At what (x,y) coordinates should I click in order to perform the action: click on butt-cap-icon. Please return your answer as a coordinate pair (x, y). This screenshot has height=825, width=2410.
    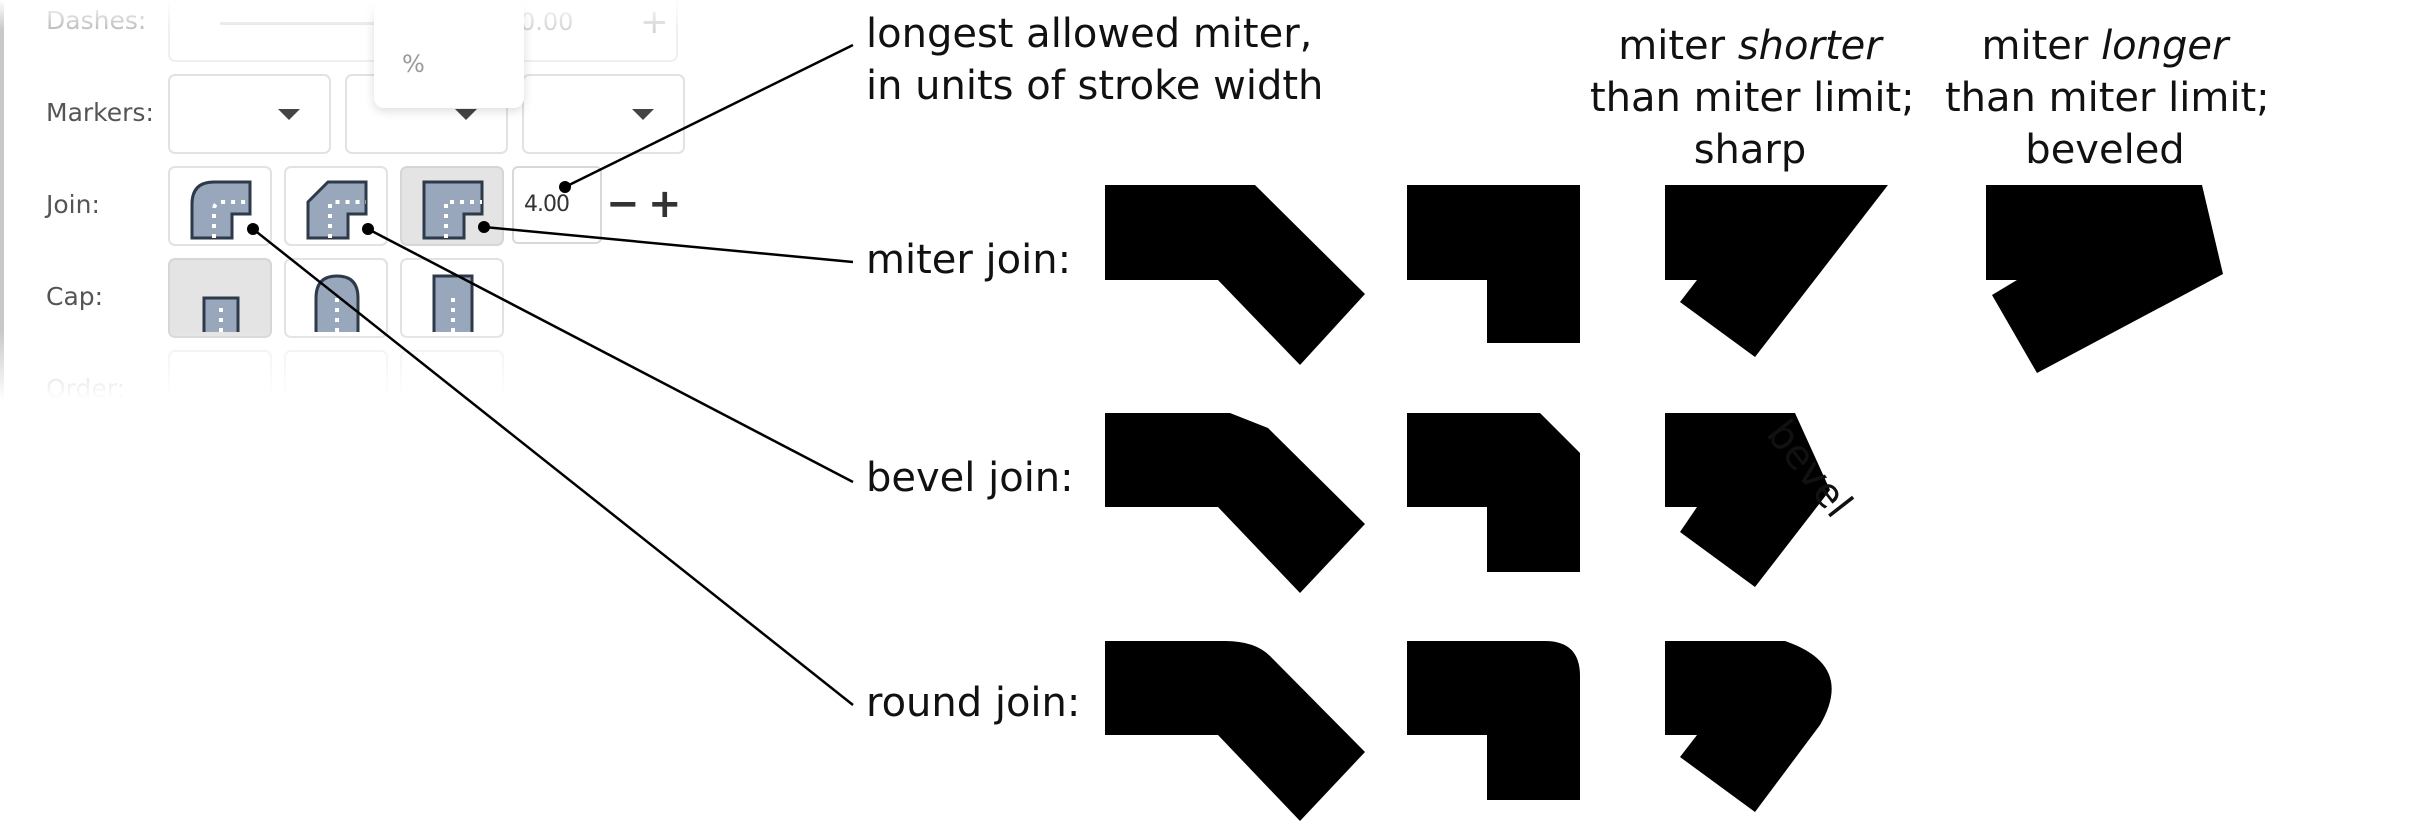
    Looking at the image, I should click on (221, 314).